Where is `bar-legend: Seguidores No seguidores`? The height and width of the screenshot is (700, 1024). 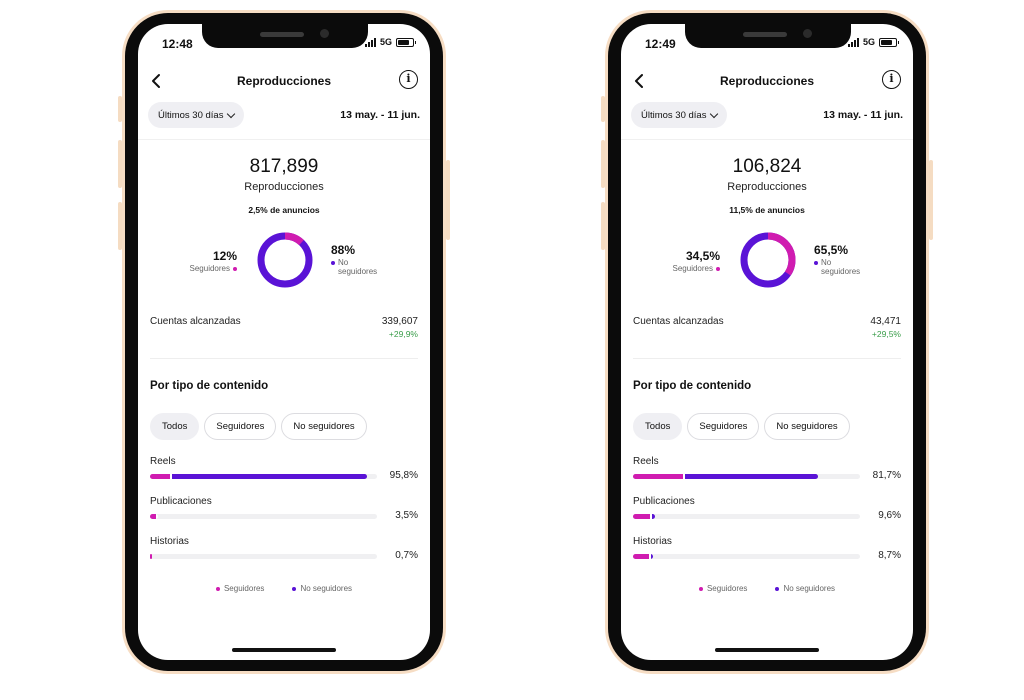 bar-legend: Seguidores No seguidores is located at coordinates (284, 588).